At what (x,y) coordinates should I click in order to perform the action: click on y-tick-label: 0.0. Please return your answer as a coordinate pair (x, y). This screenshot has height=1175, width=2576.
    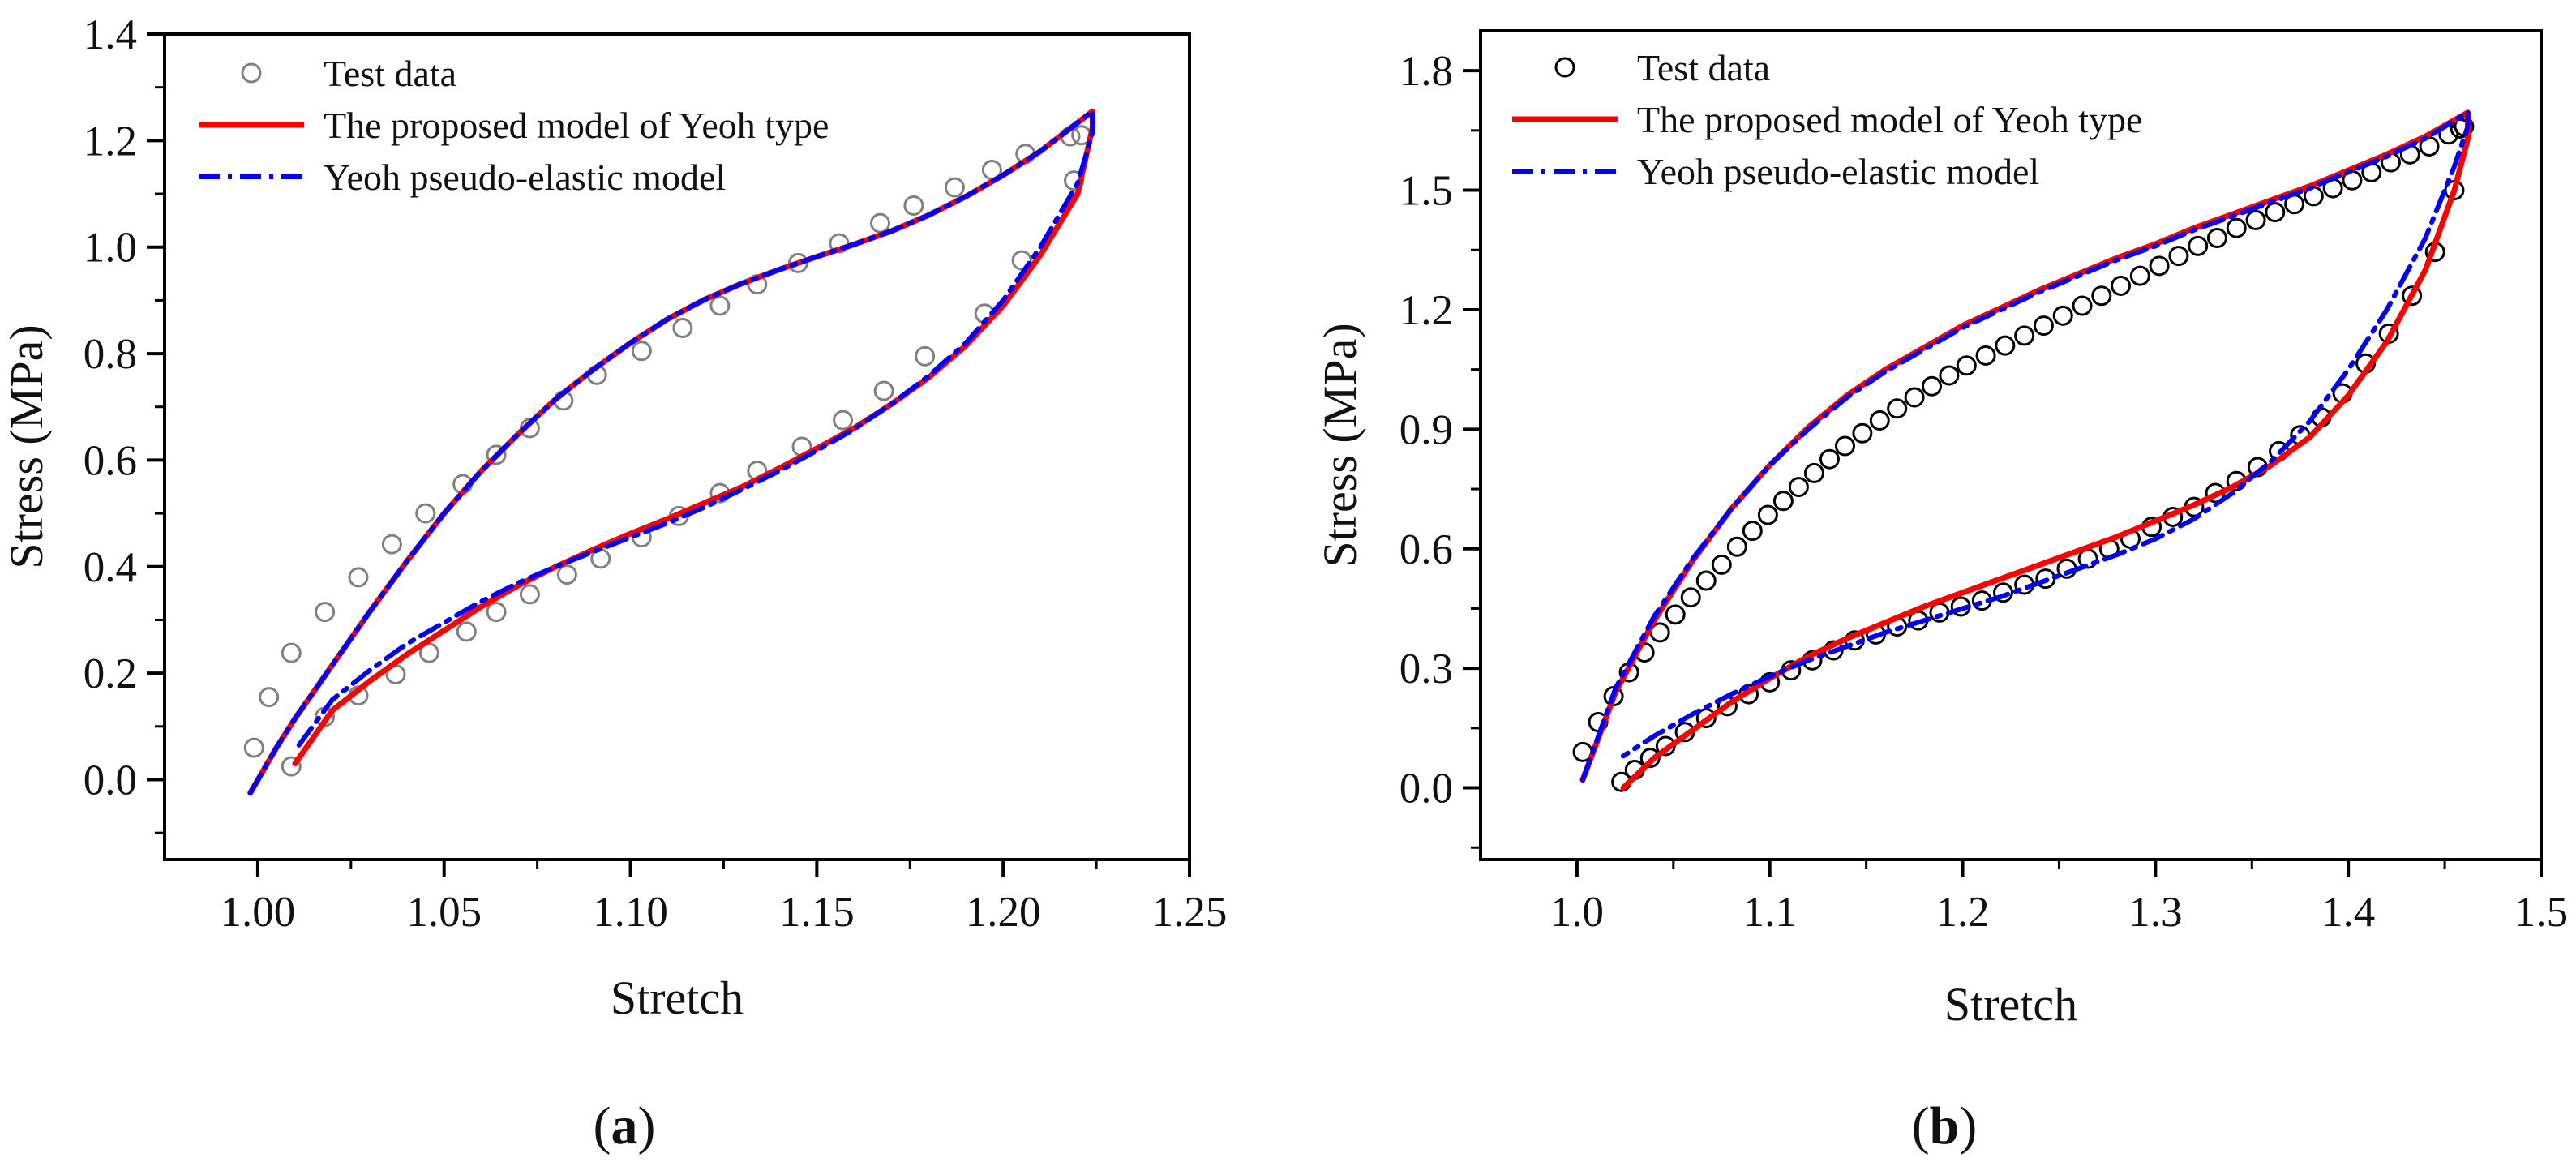
    Looking at the image, I should click on (110, 780).